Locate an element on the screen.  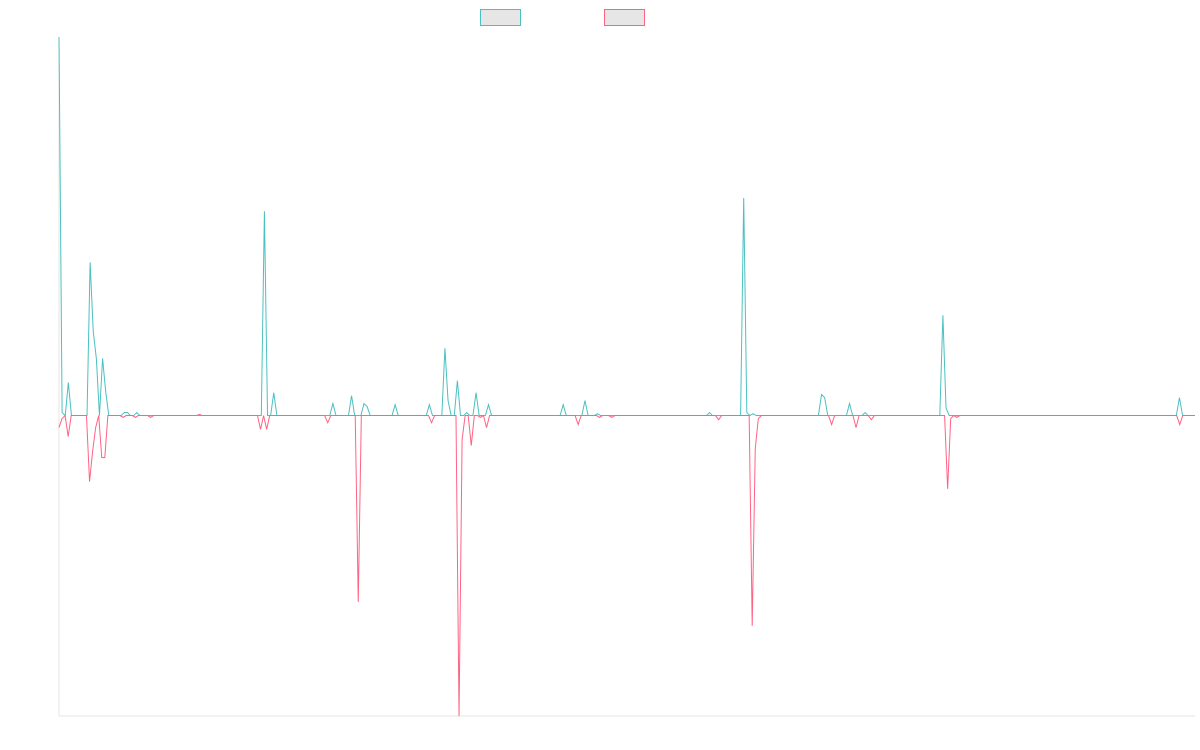
chart-legend is located at coordinates (562, 17).